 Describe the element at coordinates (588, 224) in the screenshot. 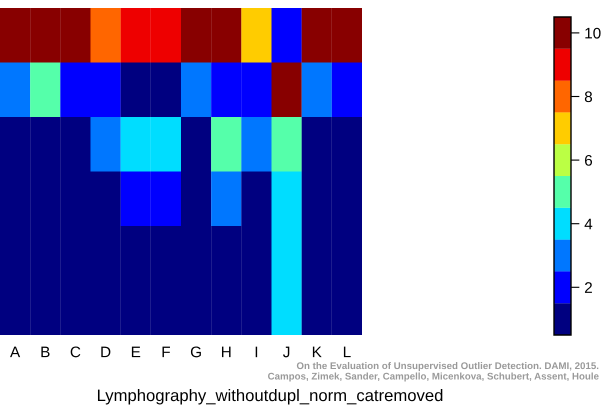

I see `color-bar-label: 4` at that location.